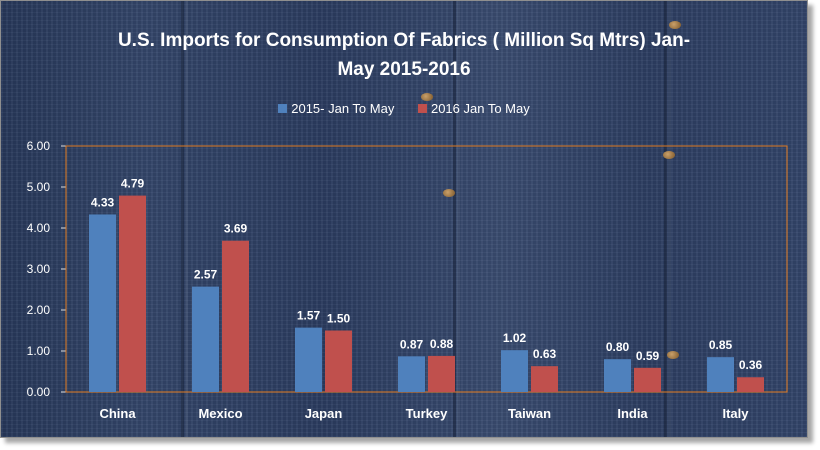 The width and height of the screenshot is (820, 450). I want to click on y-tick-label: 3.00, so click(39, 269).